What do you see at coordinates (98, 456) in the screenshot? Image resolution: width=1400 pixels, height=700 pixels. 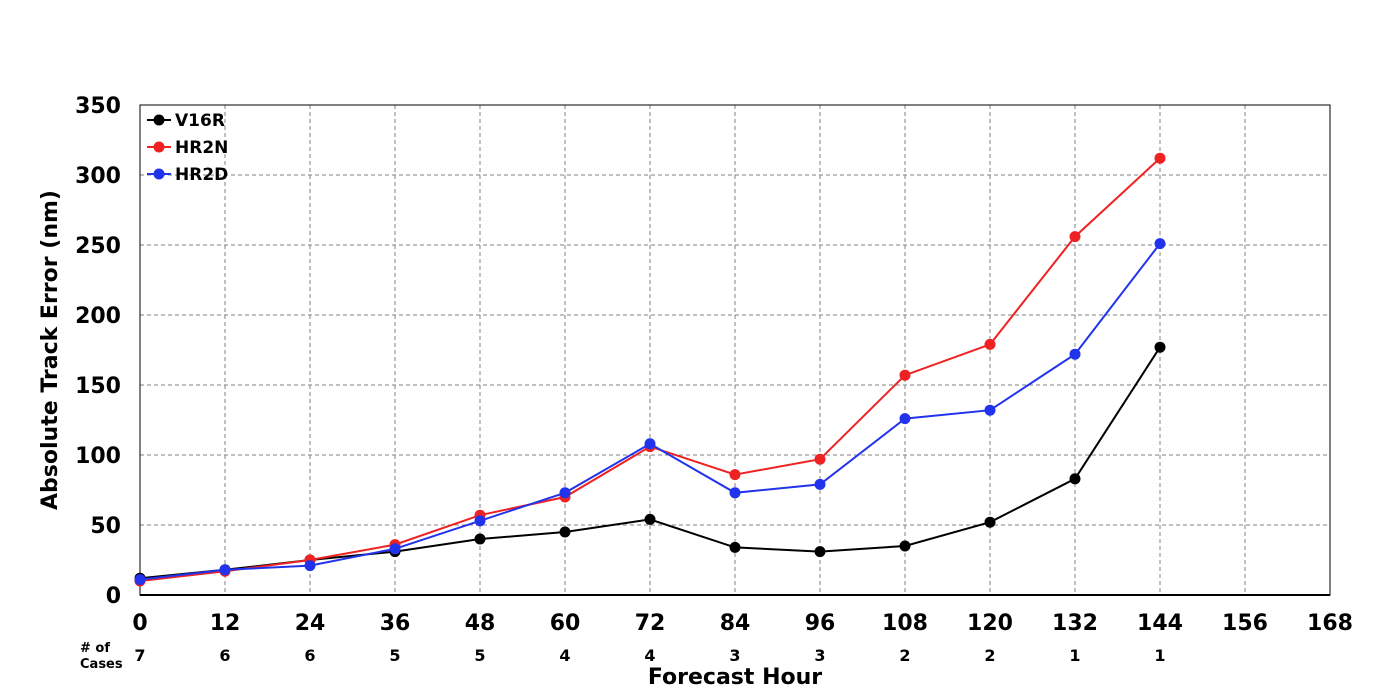 I see `y-tick-label: 100` at bounding box center [98, 456].